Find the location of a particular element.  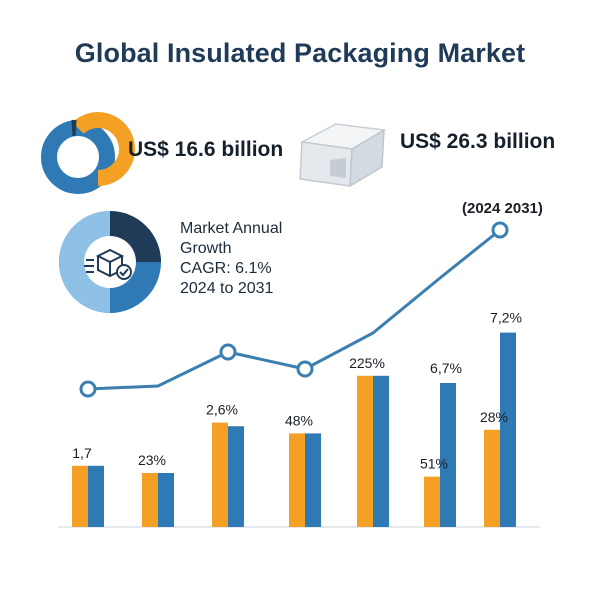

page-title: Global Insulated Packaging Market is located at coordinates (300, 53).